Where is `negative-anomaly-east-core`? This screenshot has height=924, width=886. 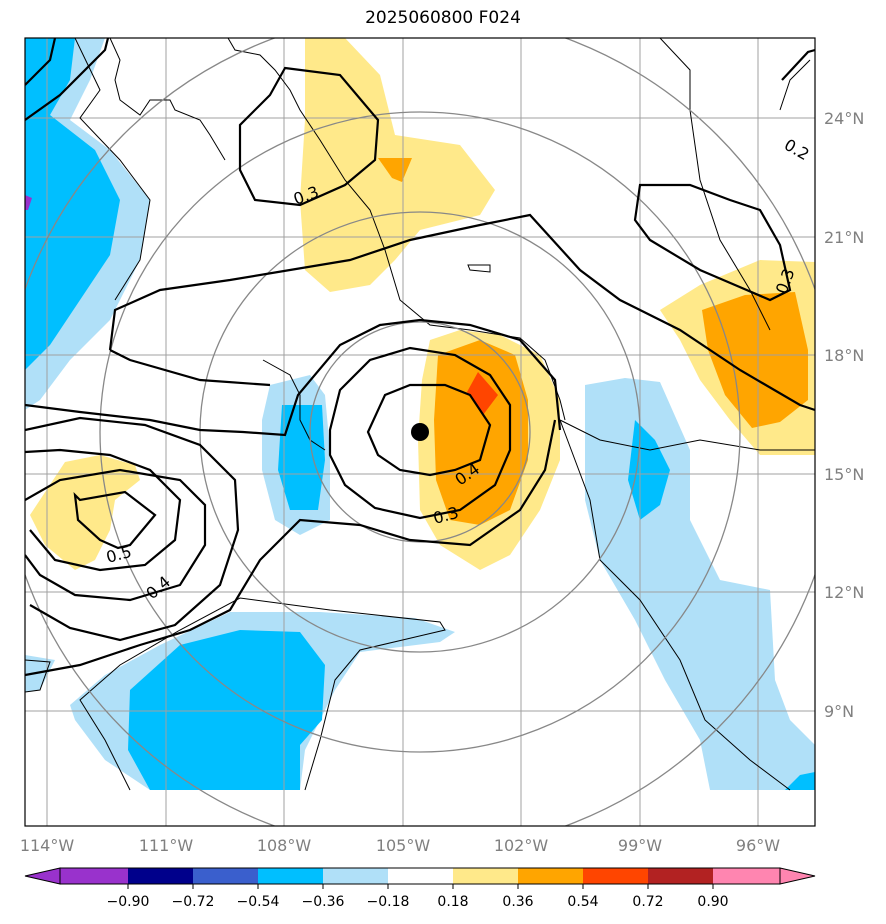
negative-anomaly-east-core is located at coordinates (649, 470).